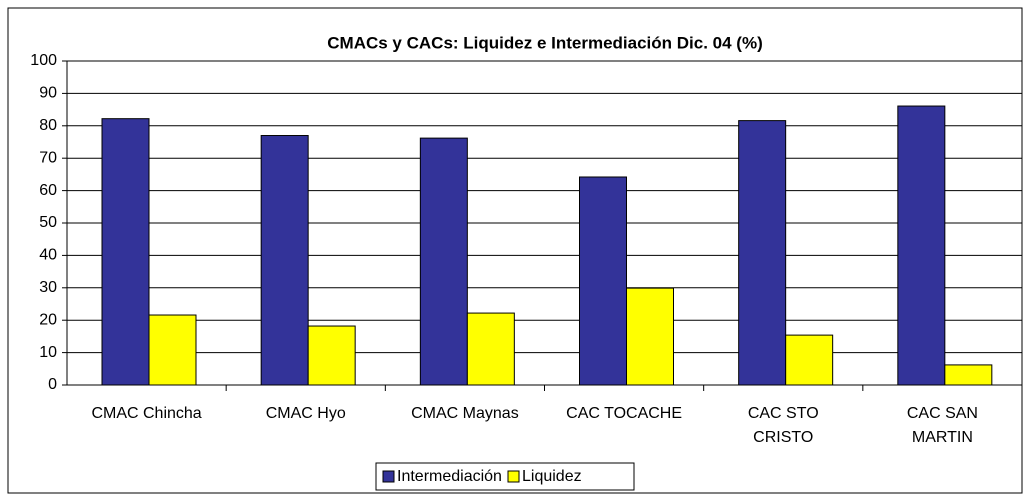 This screenshot has height=495, width=1031. Describe the element at coordinates (552, 476) in the screenshot. I see `legend-label: Liquidez` at that location.